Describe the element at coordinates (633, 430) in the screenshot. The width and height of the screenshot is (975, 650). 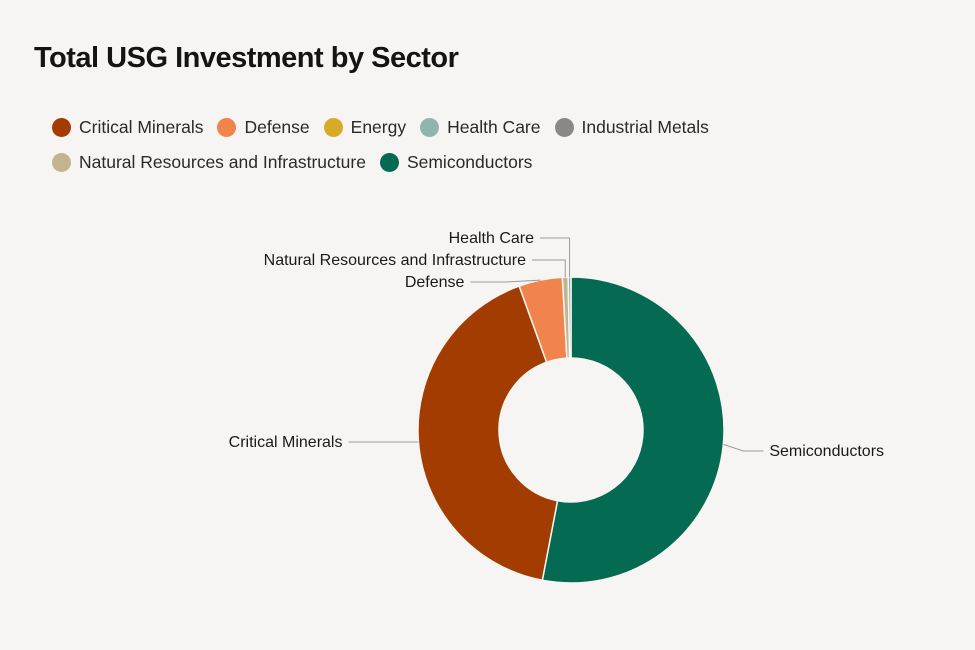
I see `slice-semiconductors` at that location.